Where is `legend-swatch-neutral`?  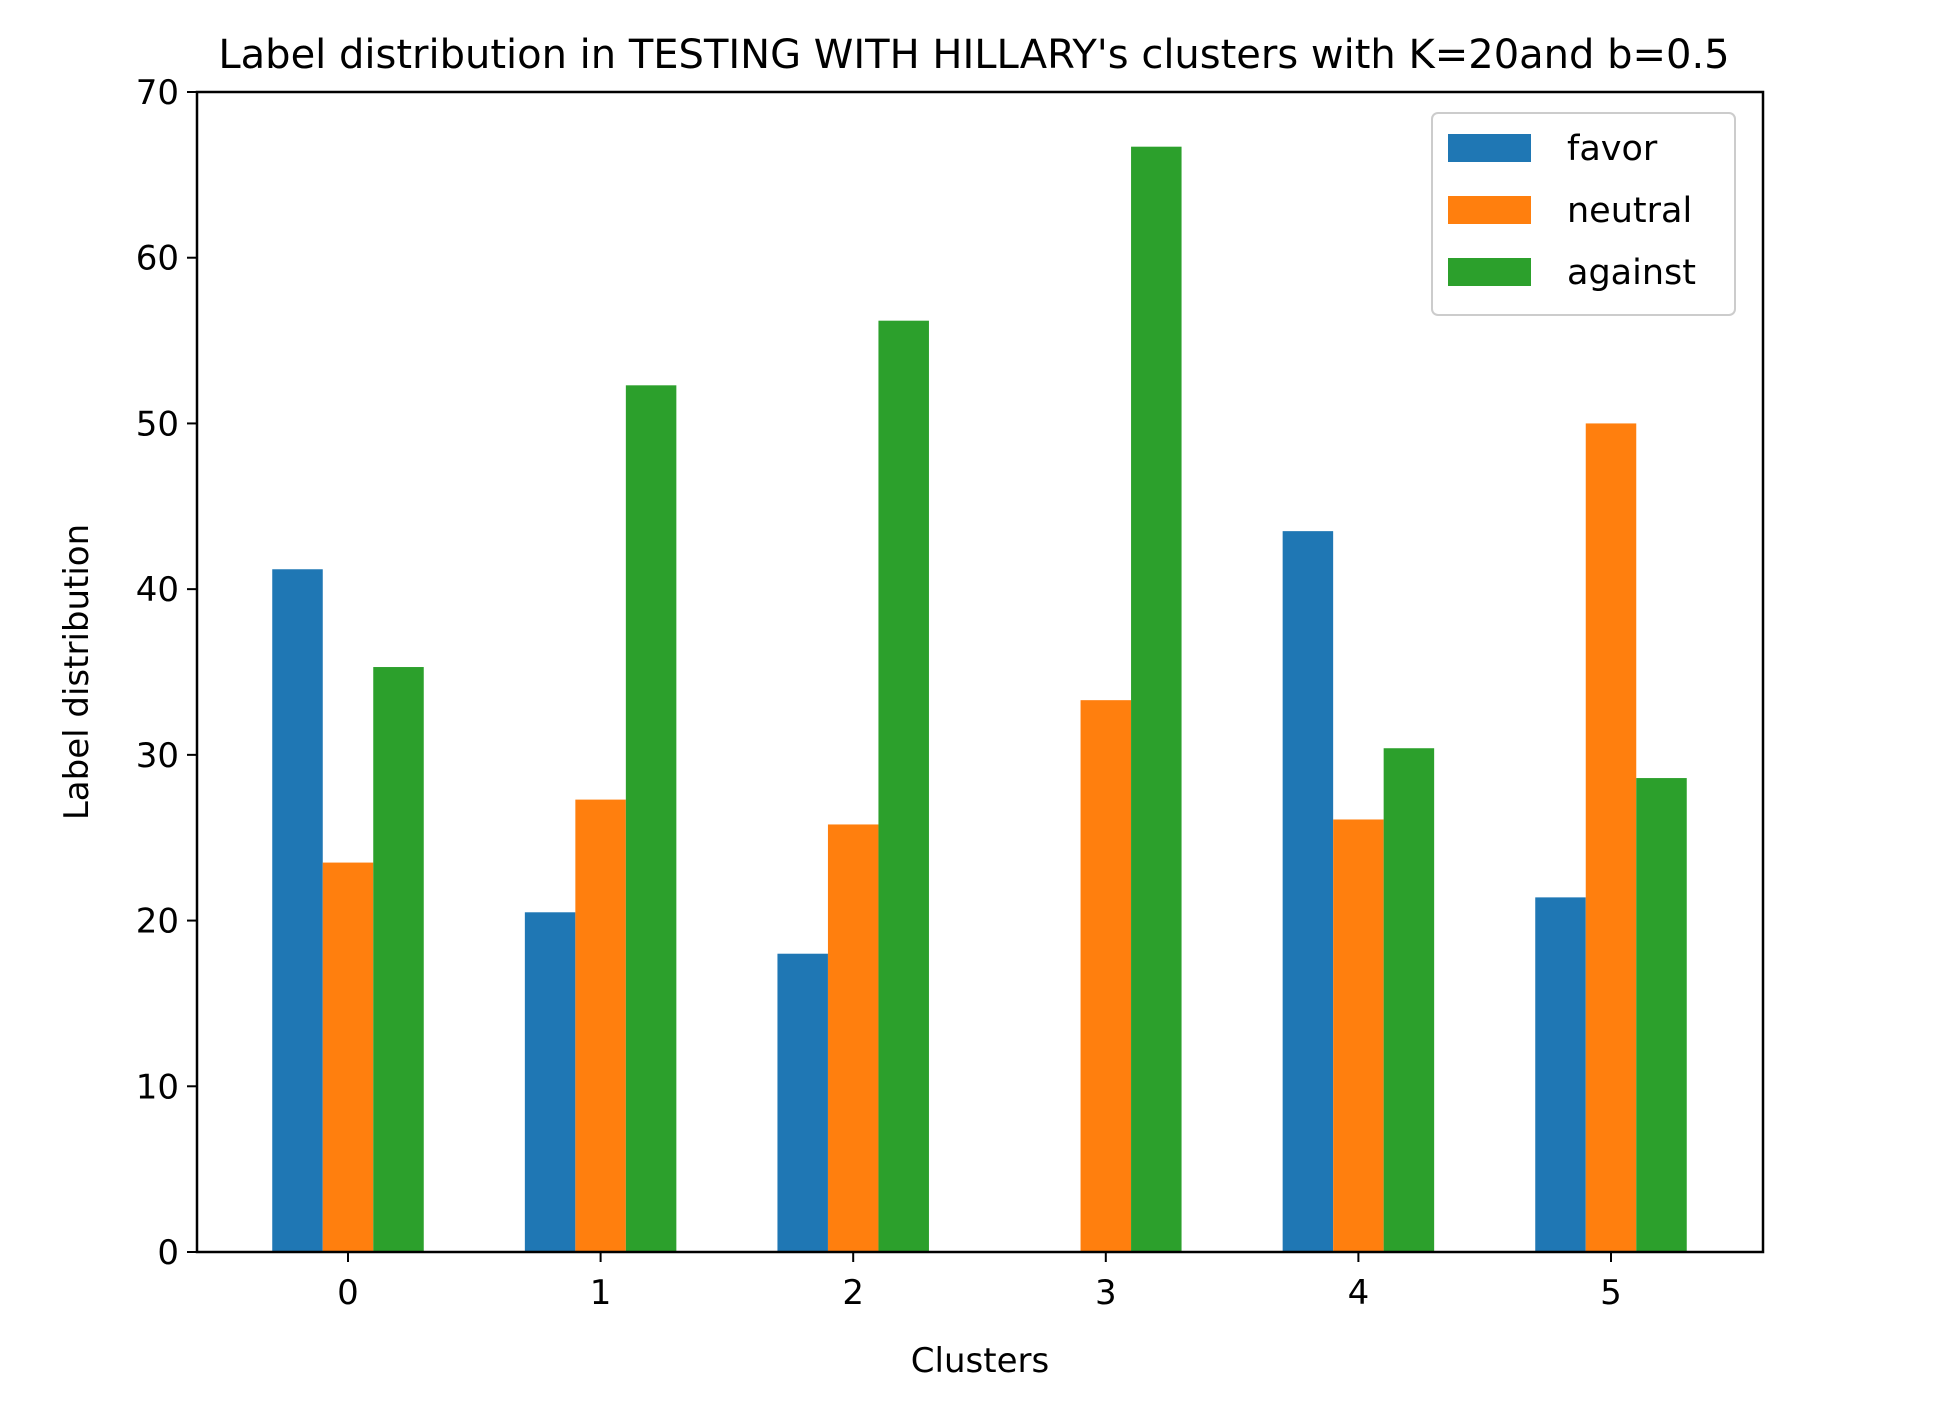 legend-swatch-neutral is located at coordinates (1489, 210).